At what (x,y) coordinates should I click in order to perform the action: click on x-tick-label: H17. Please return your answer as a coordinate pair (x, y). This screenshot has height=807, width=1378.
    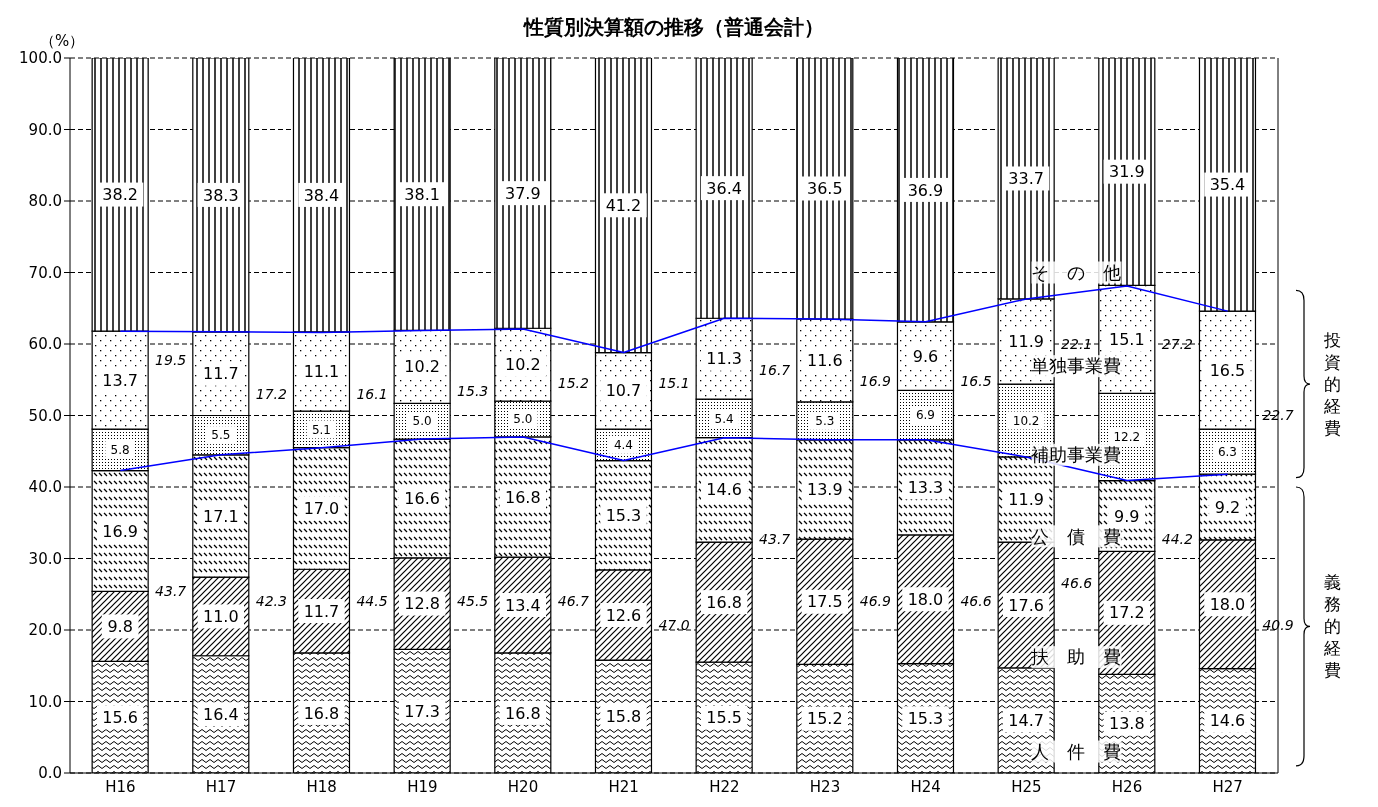
    Looking at the image, I should click on (221, 786).